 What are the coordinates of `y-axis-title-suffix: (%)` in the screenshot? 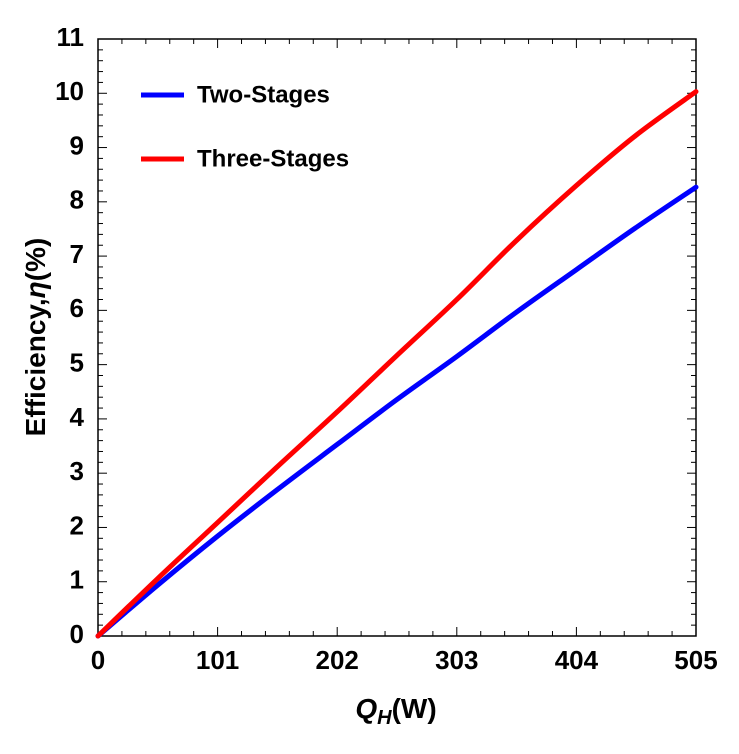 It's located at (35, 260).